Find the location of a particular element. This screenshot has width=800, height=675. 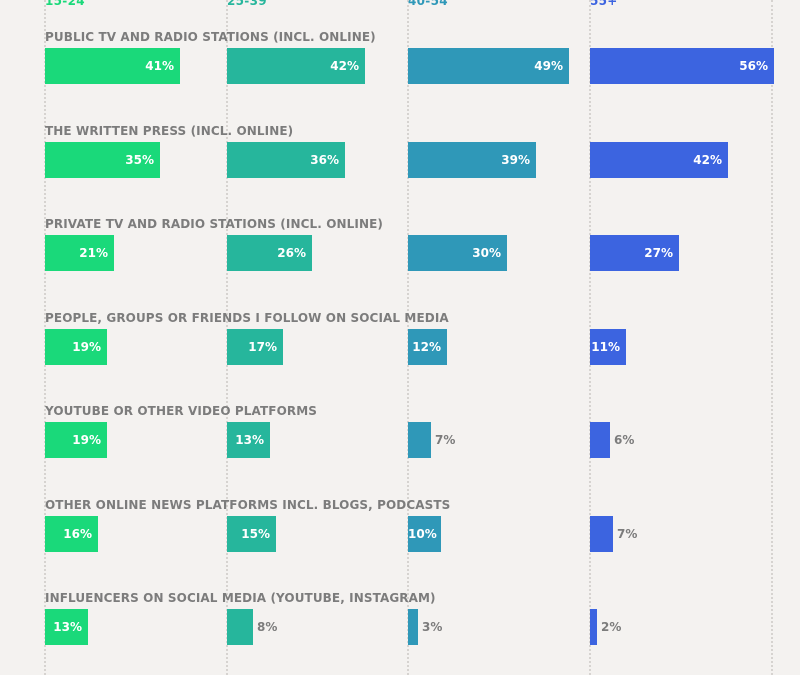

value-label: 27% is located at coordinates (658, 253).